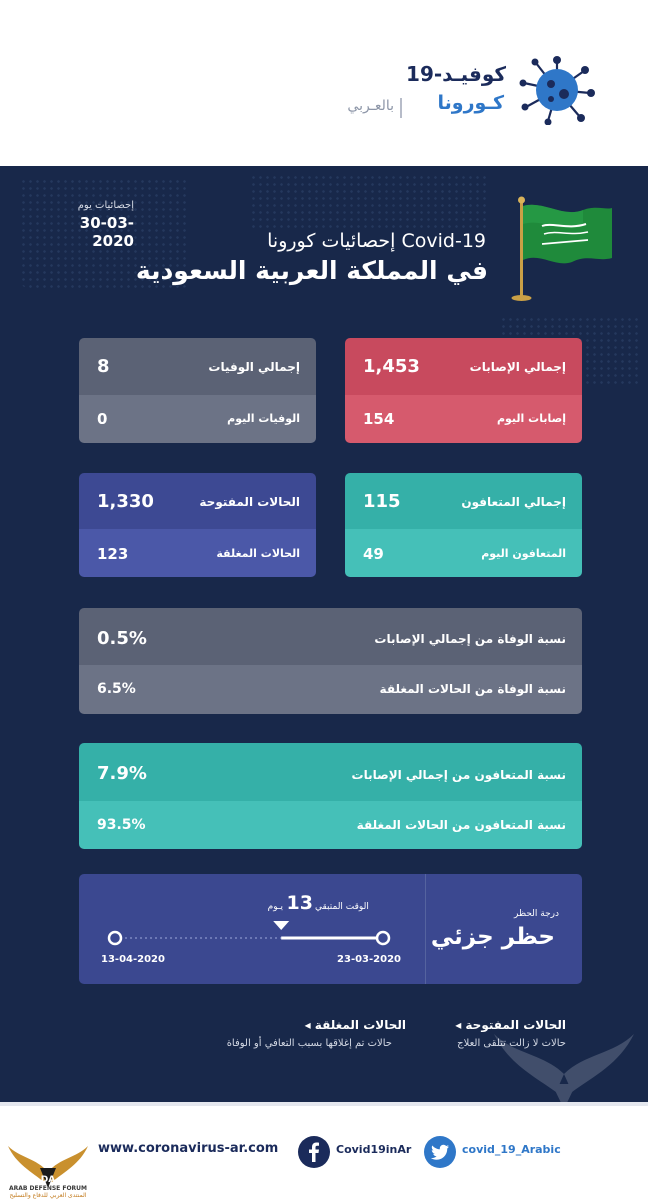 Image resolution: width=648 pixels, height=1200 pixels. Describe the element at coordinates (342, 907) in the screenshot. I see `remaining-time-label: الوقت المتبقي` at that location.